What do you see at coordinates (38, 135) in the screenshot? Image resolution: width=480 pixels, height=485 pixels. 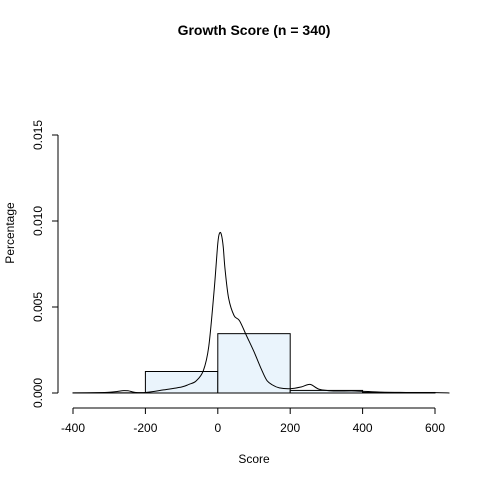 I see `y-tick-label-3: 0.015` at bounding box center [38, 135].